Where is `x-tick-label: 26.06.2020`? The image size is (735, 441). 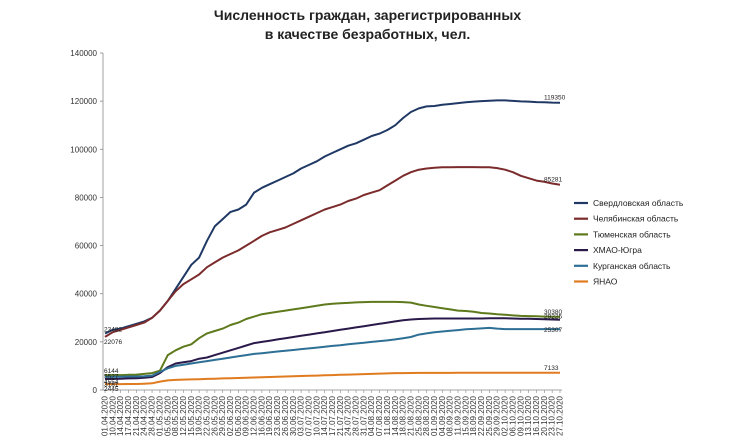 x-tick-label: 26.06.2020 is located at coordinates (285, 415).